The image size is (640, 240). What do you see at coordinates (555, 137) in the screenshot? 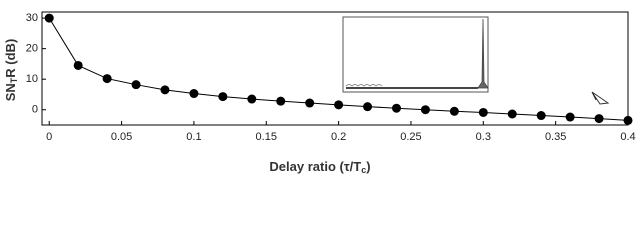
I see `x-tick-label: 0.35` at bounding box center [555, 137].